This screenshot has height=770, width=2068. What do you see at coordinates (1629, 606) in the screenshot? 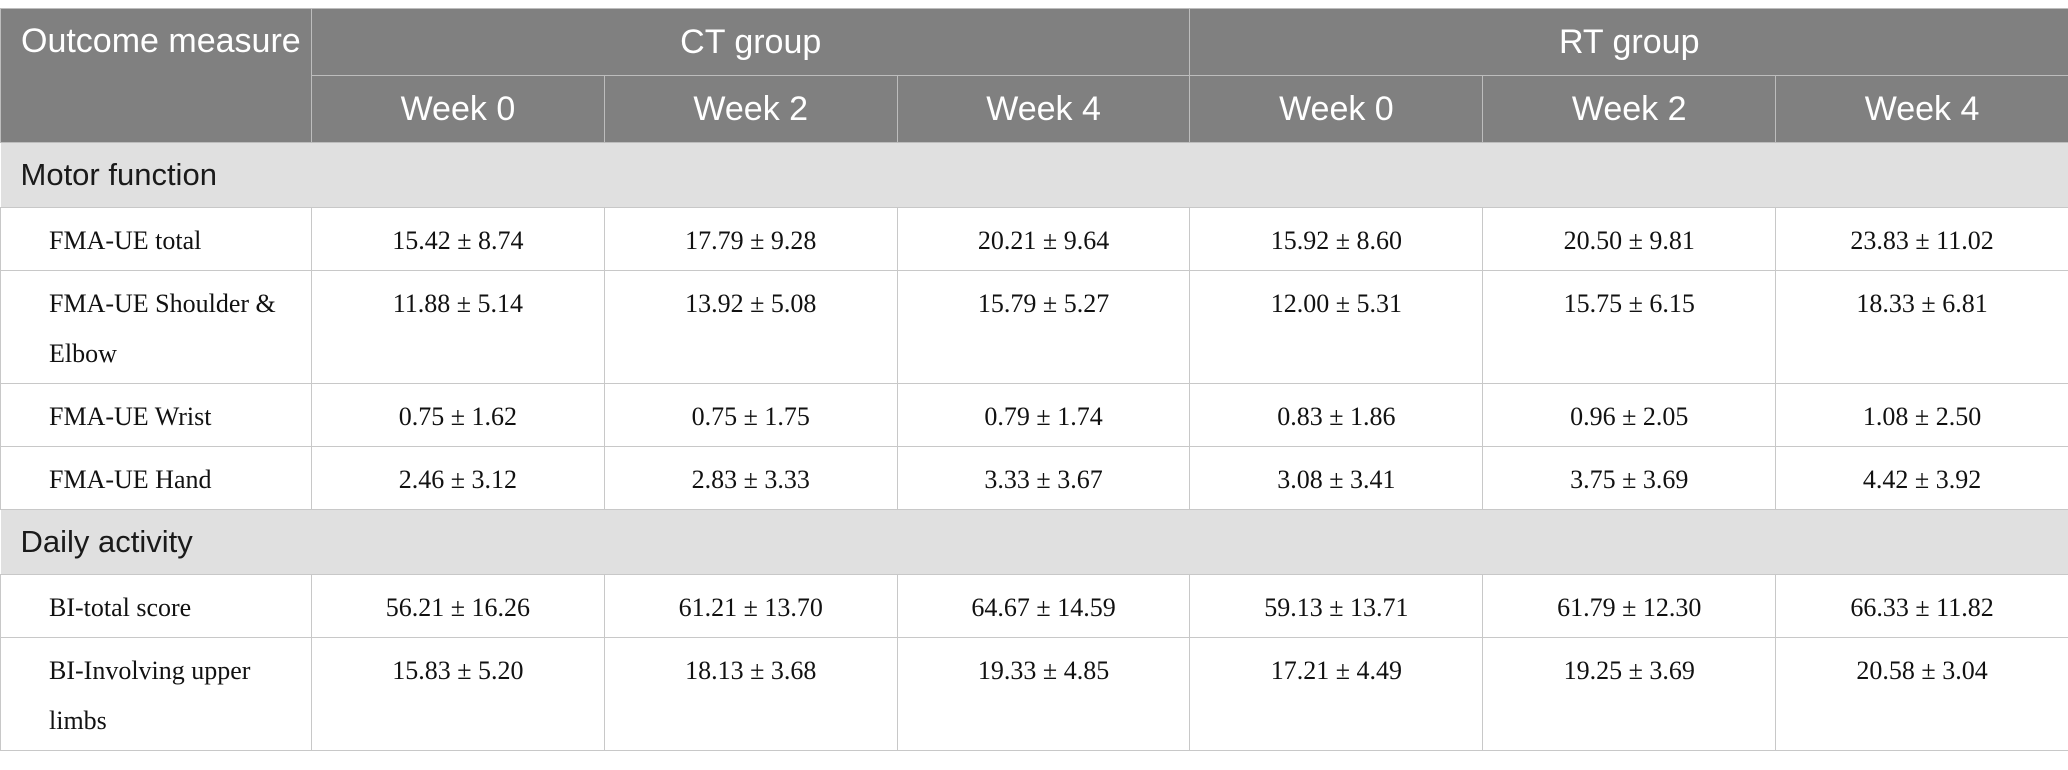
I see `table-cell: 61.79 ± 12.30` at bounding box center [1629, 606].